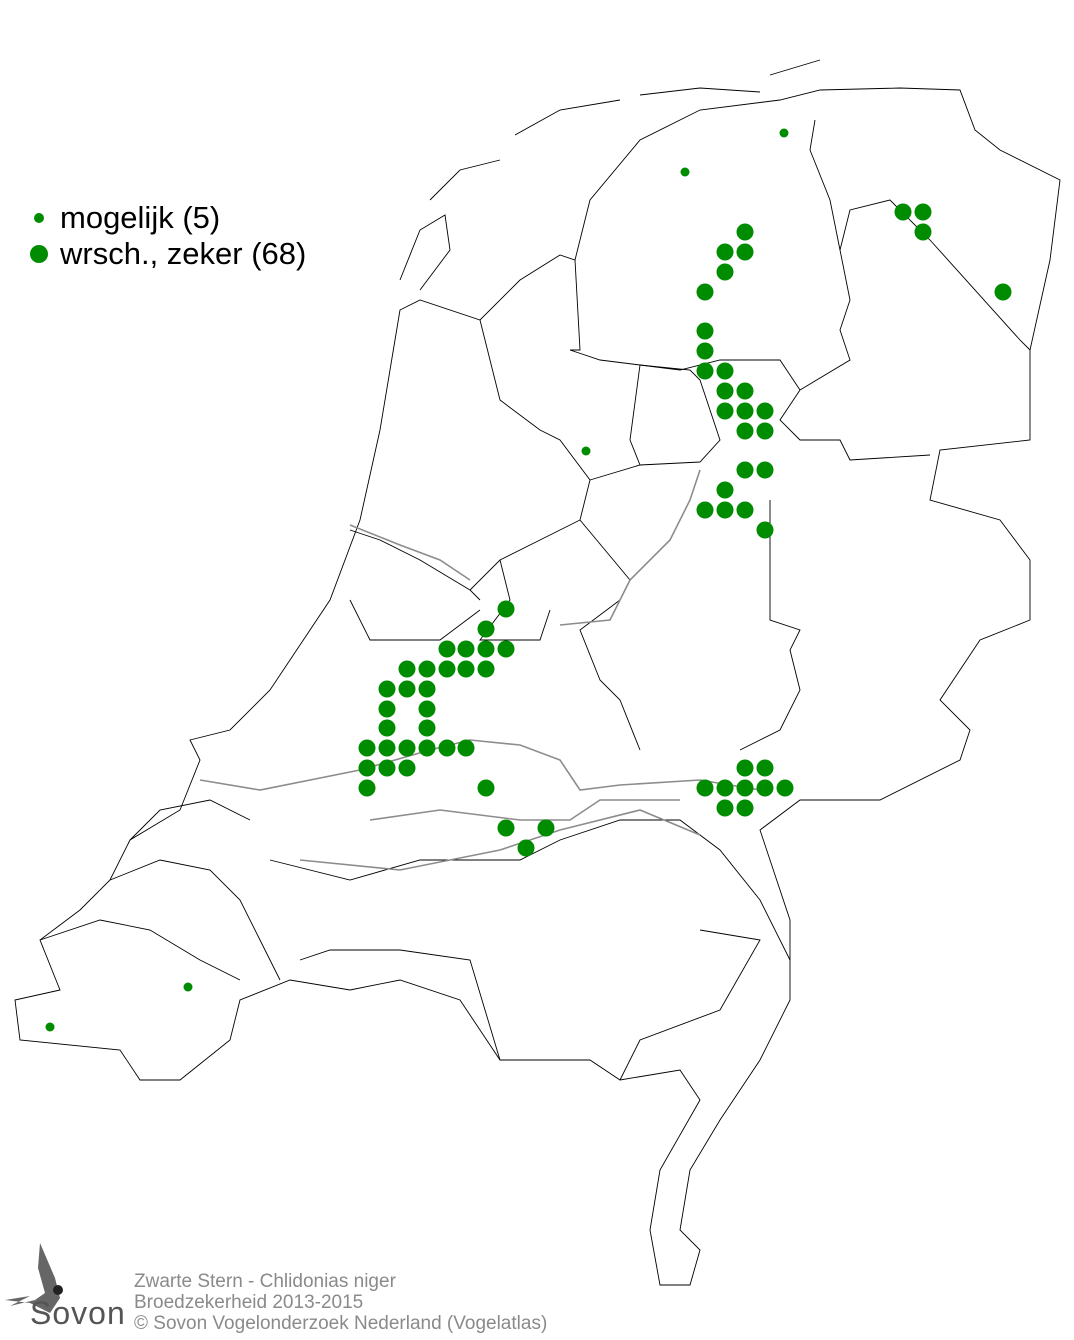 The width and height of the screenshot is (1074, 1340). I want to click on wadden-islands, so click(610, 175).